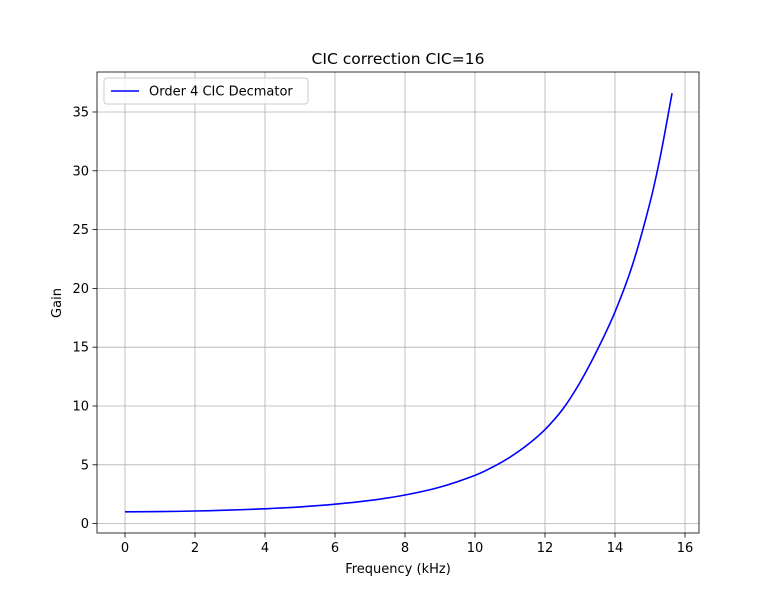 The width and height of the screenshot is (778, 599). Describe the element at coordinates (80, 230) in the screenshot. I see `y-tick-label: 25` at that location.